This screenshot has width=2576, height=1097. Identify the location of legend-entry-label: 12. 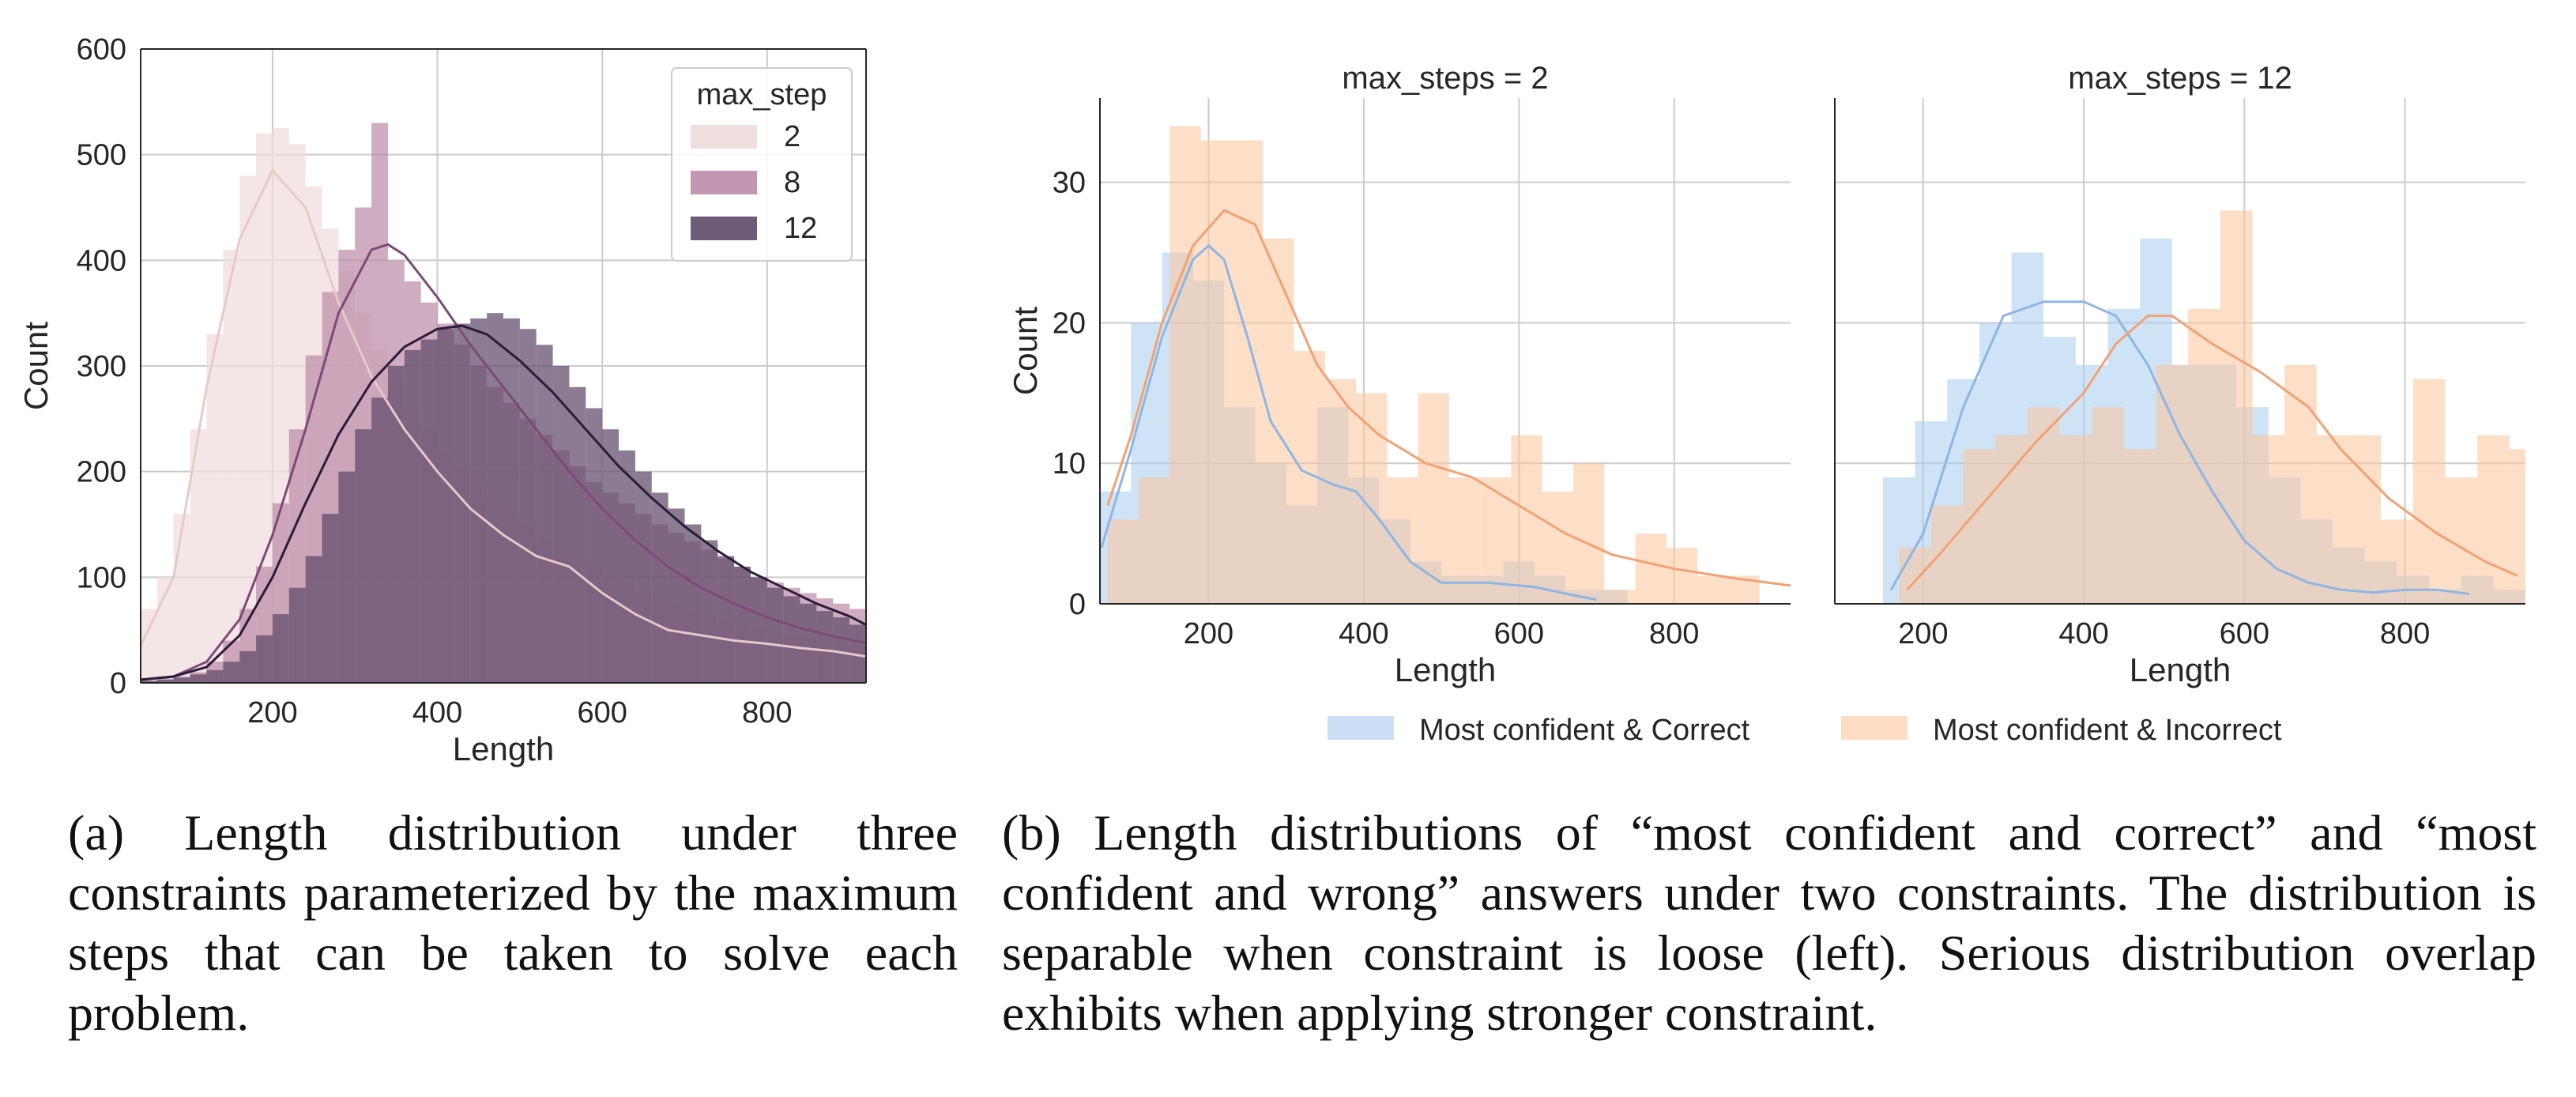
(800, 228).